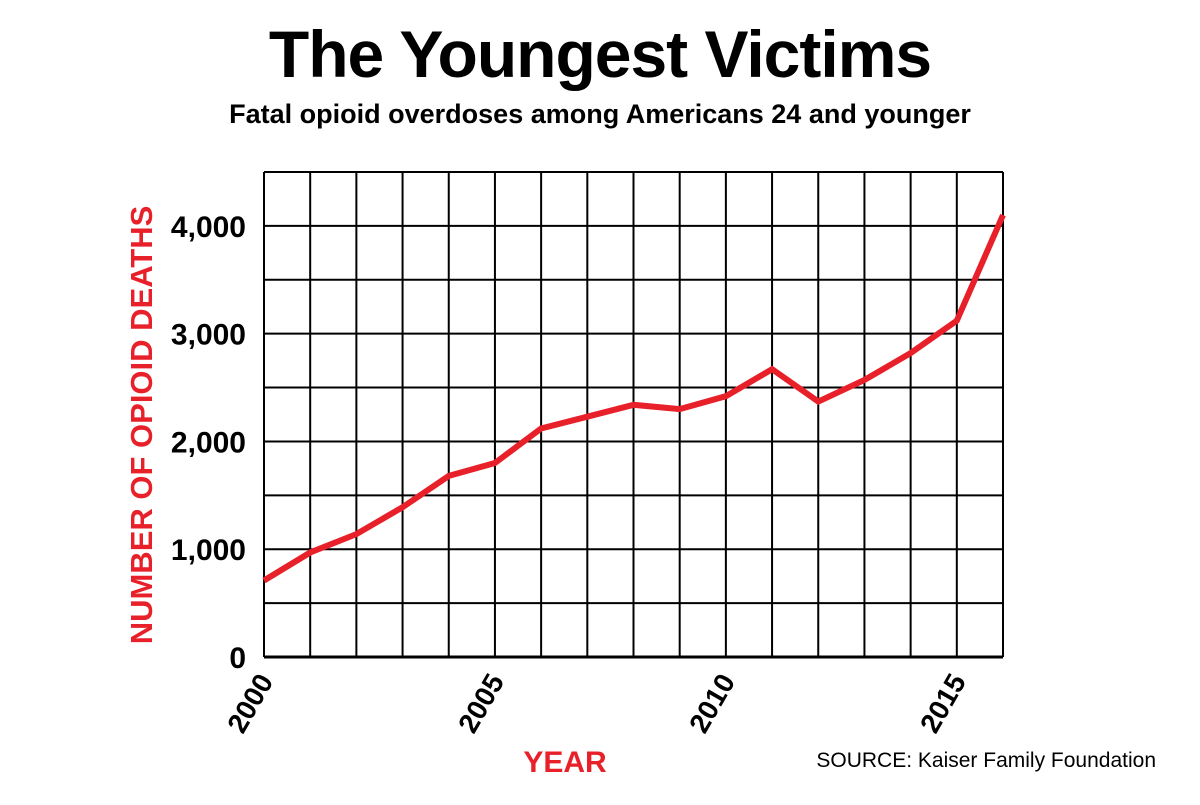 The height and width of the screenshot is (805, 1200). What do you see at coordinates (565, 762) in the screenshot?
I see `x-axis-label: YEAR` at bounding box center [565, 762].